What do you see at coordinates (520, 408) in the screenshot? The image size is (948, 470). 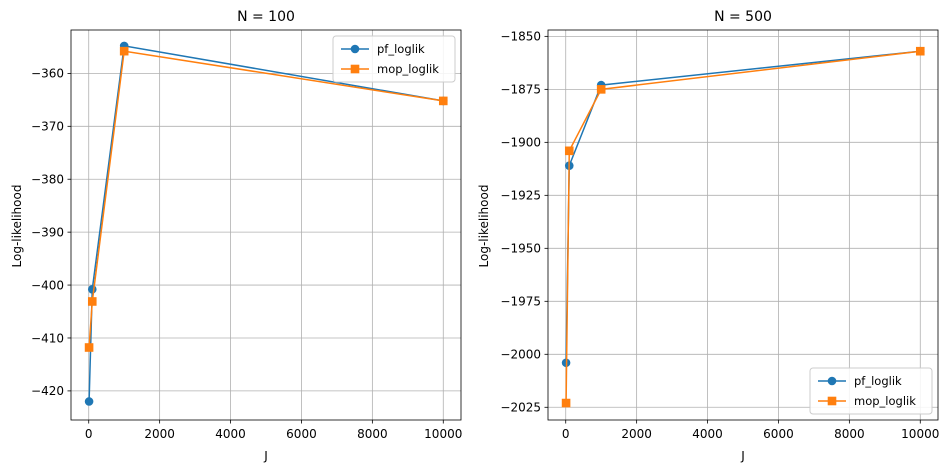 I see `y-tick-label: −2025` at bounding box center [520, 408].